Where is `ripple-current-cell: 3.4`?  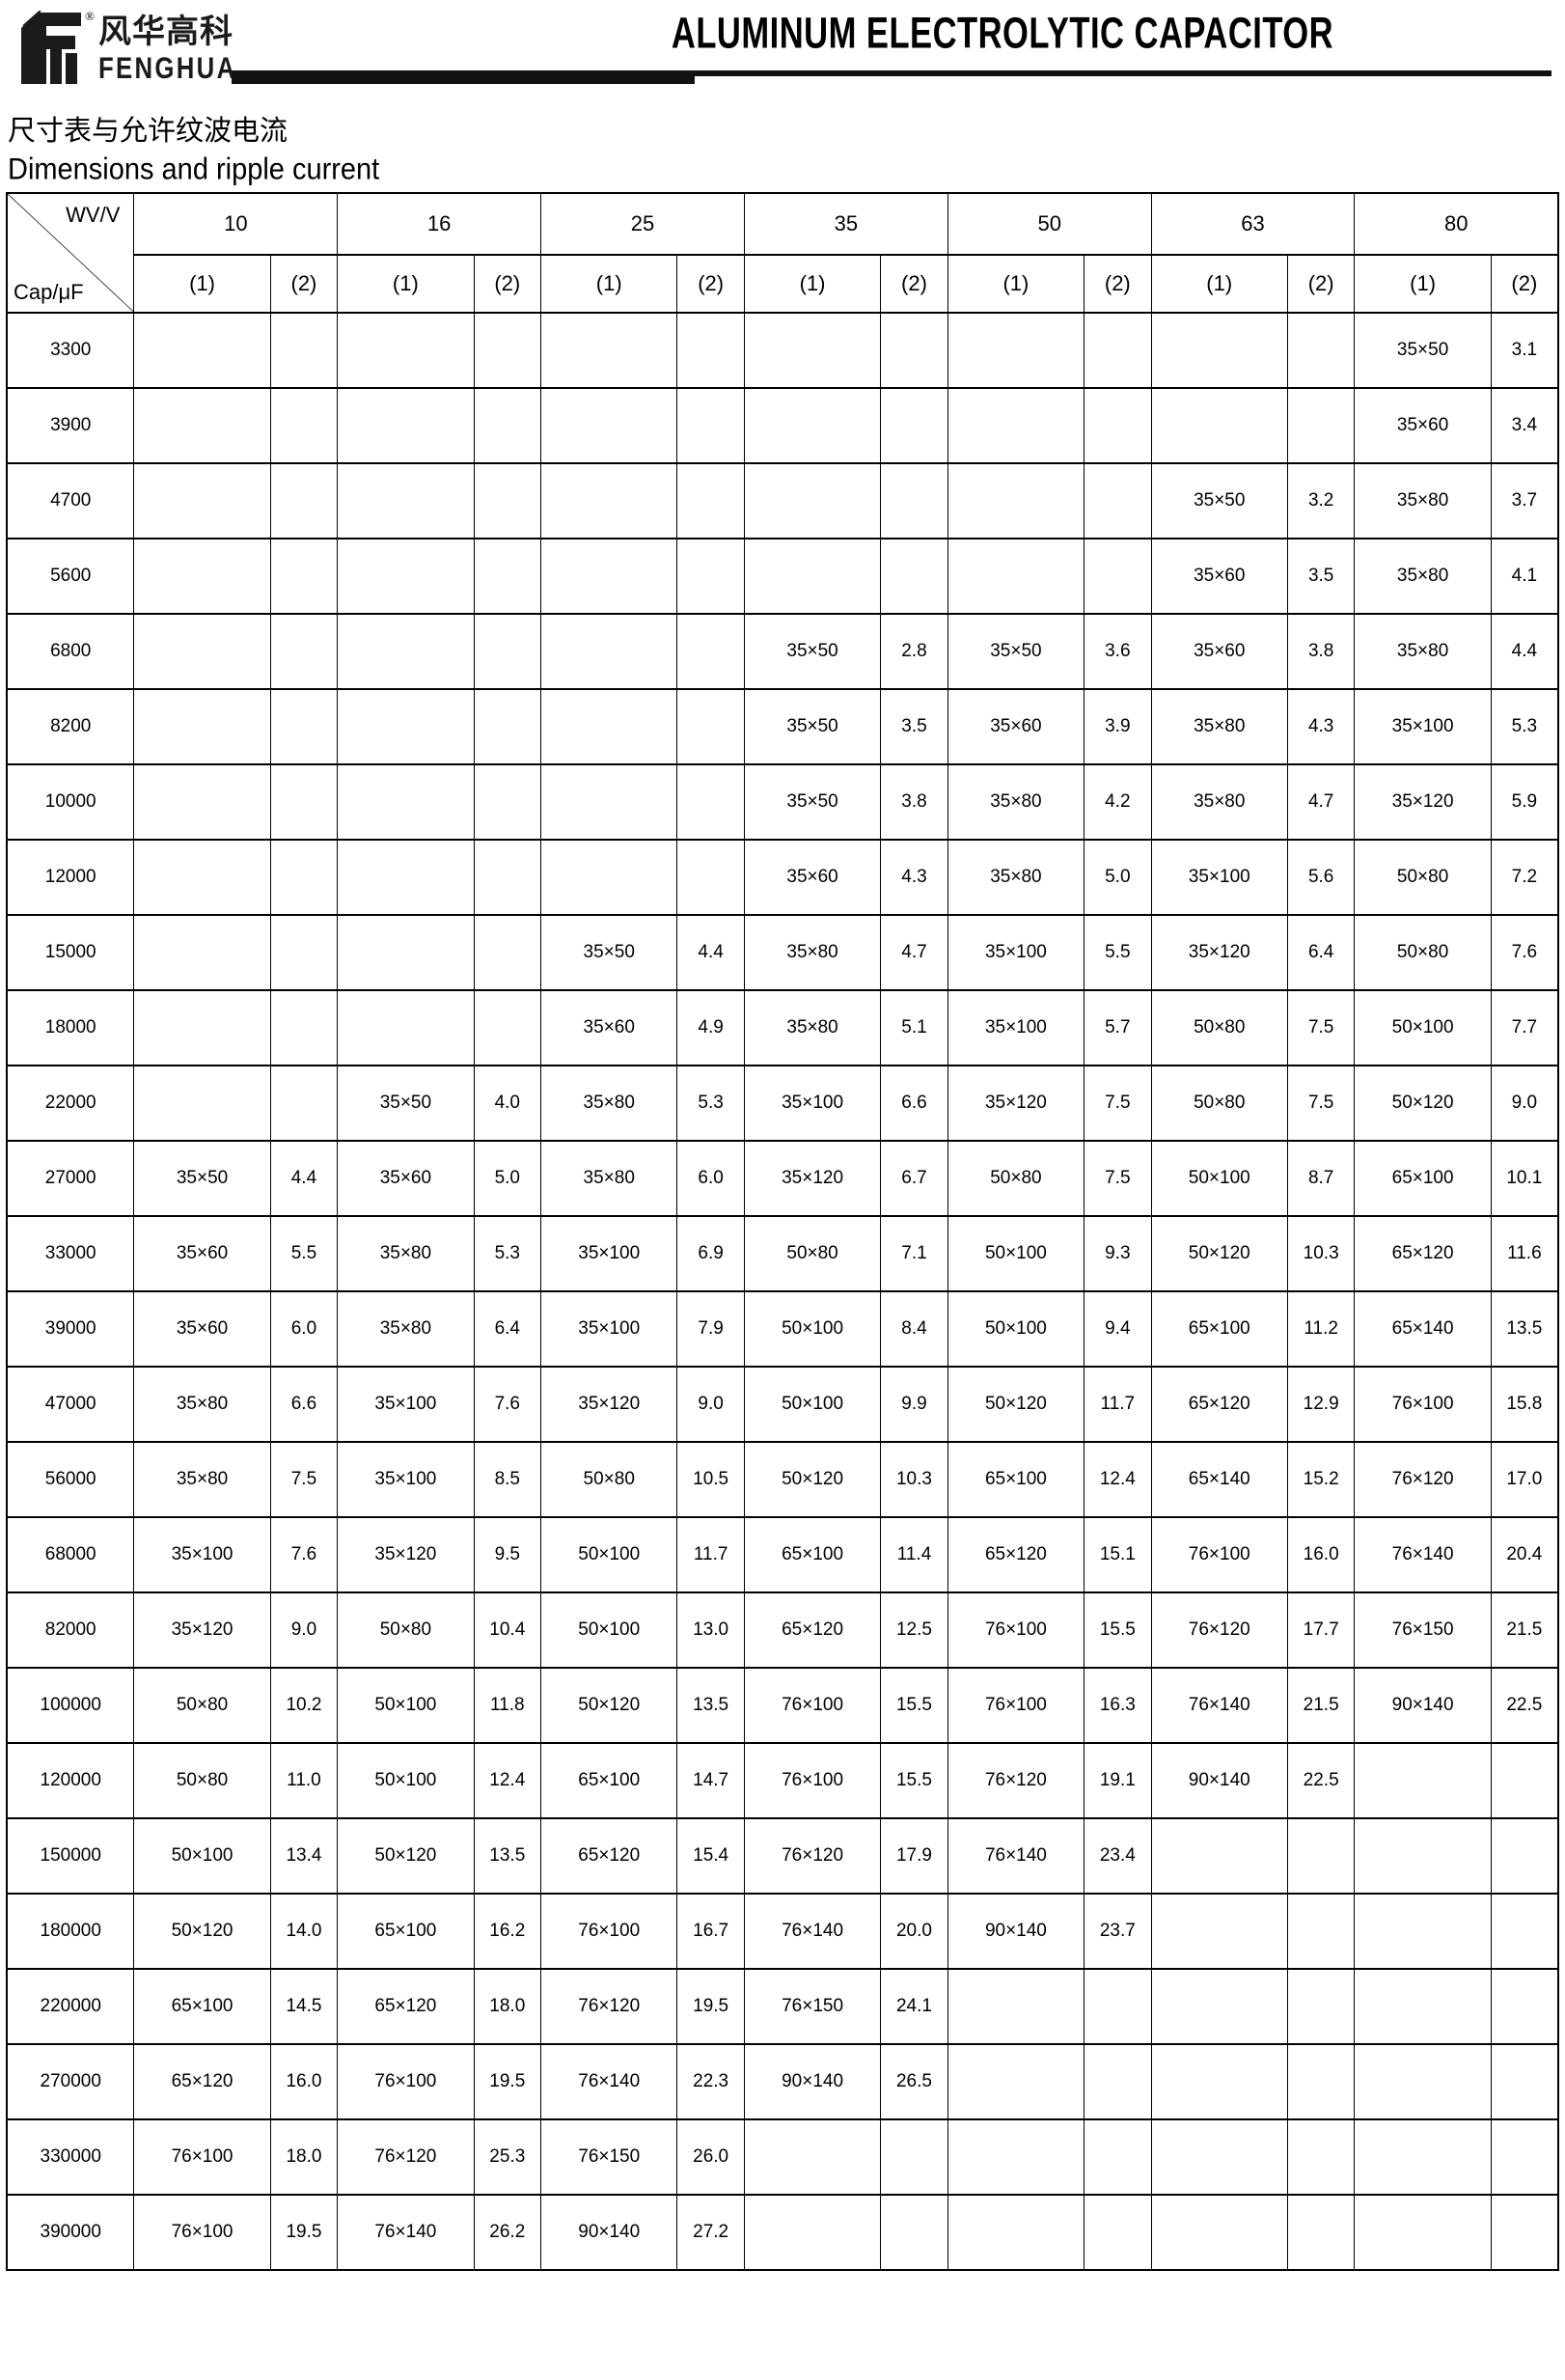
ripple-current-cell: 3.4 is located at coordinates (1524, 426).